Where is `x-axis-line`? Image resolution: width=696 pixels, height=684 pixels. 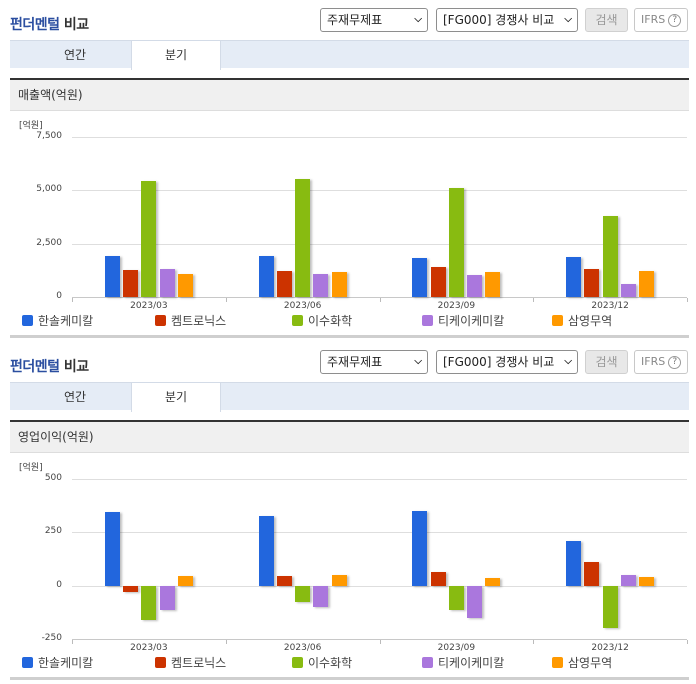
x-axis-line is located at coordinates (379, 297).